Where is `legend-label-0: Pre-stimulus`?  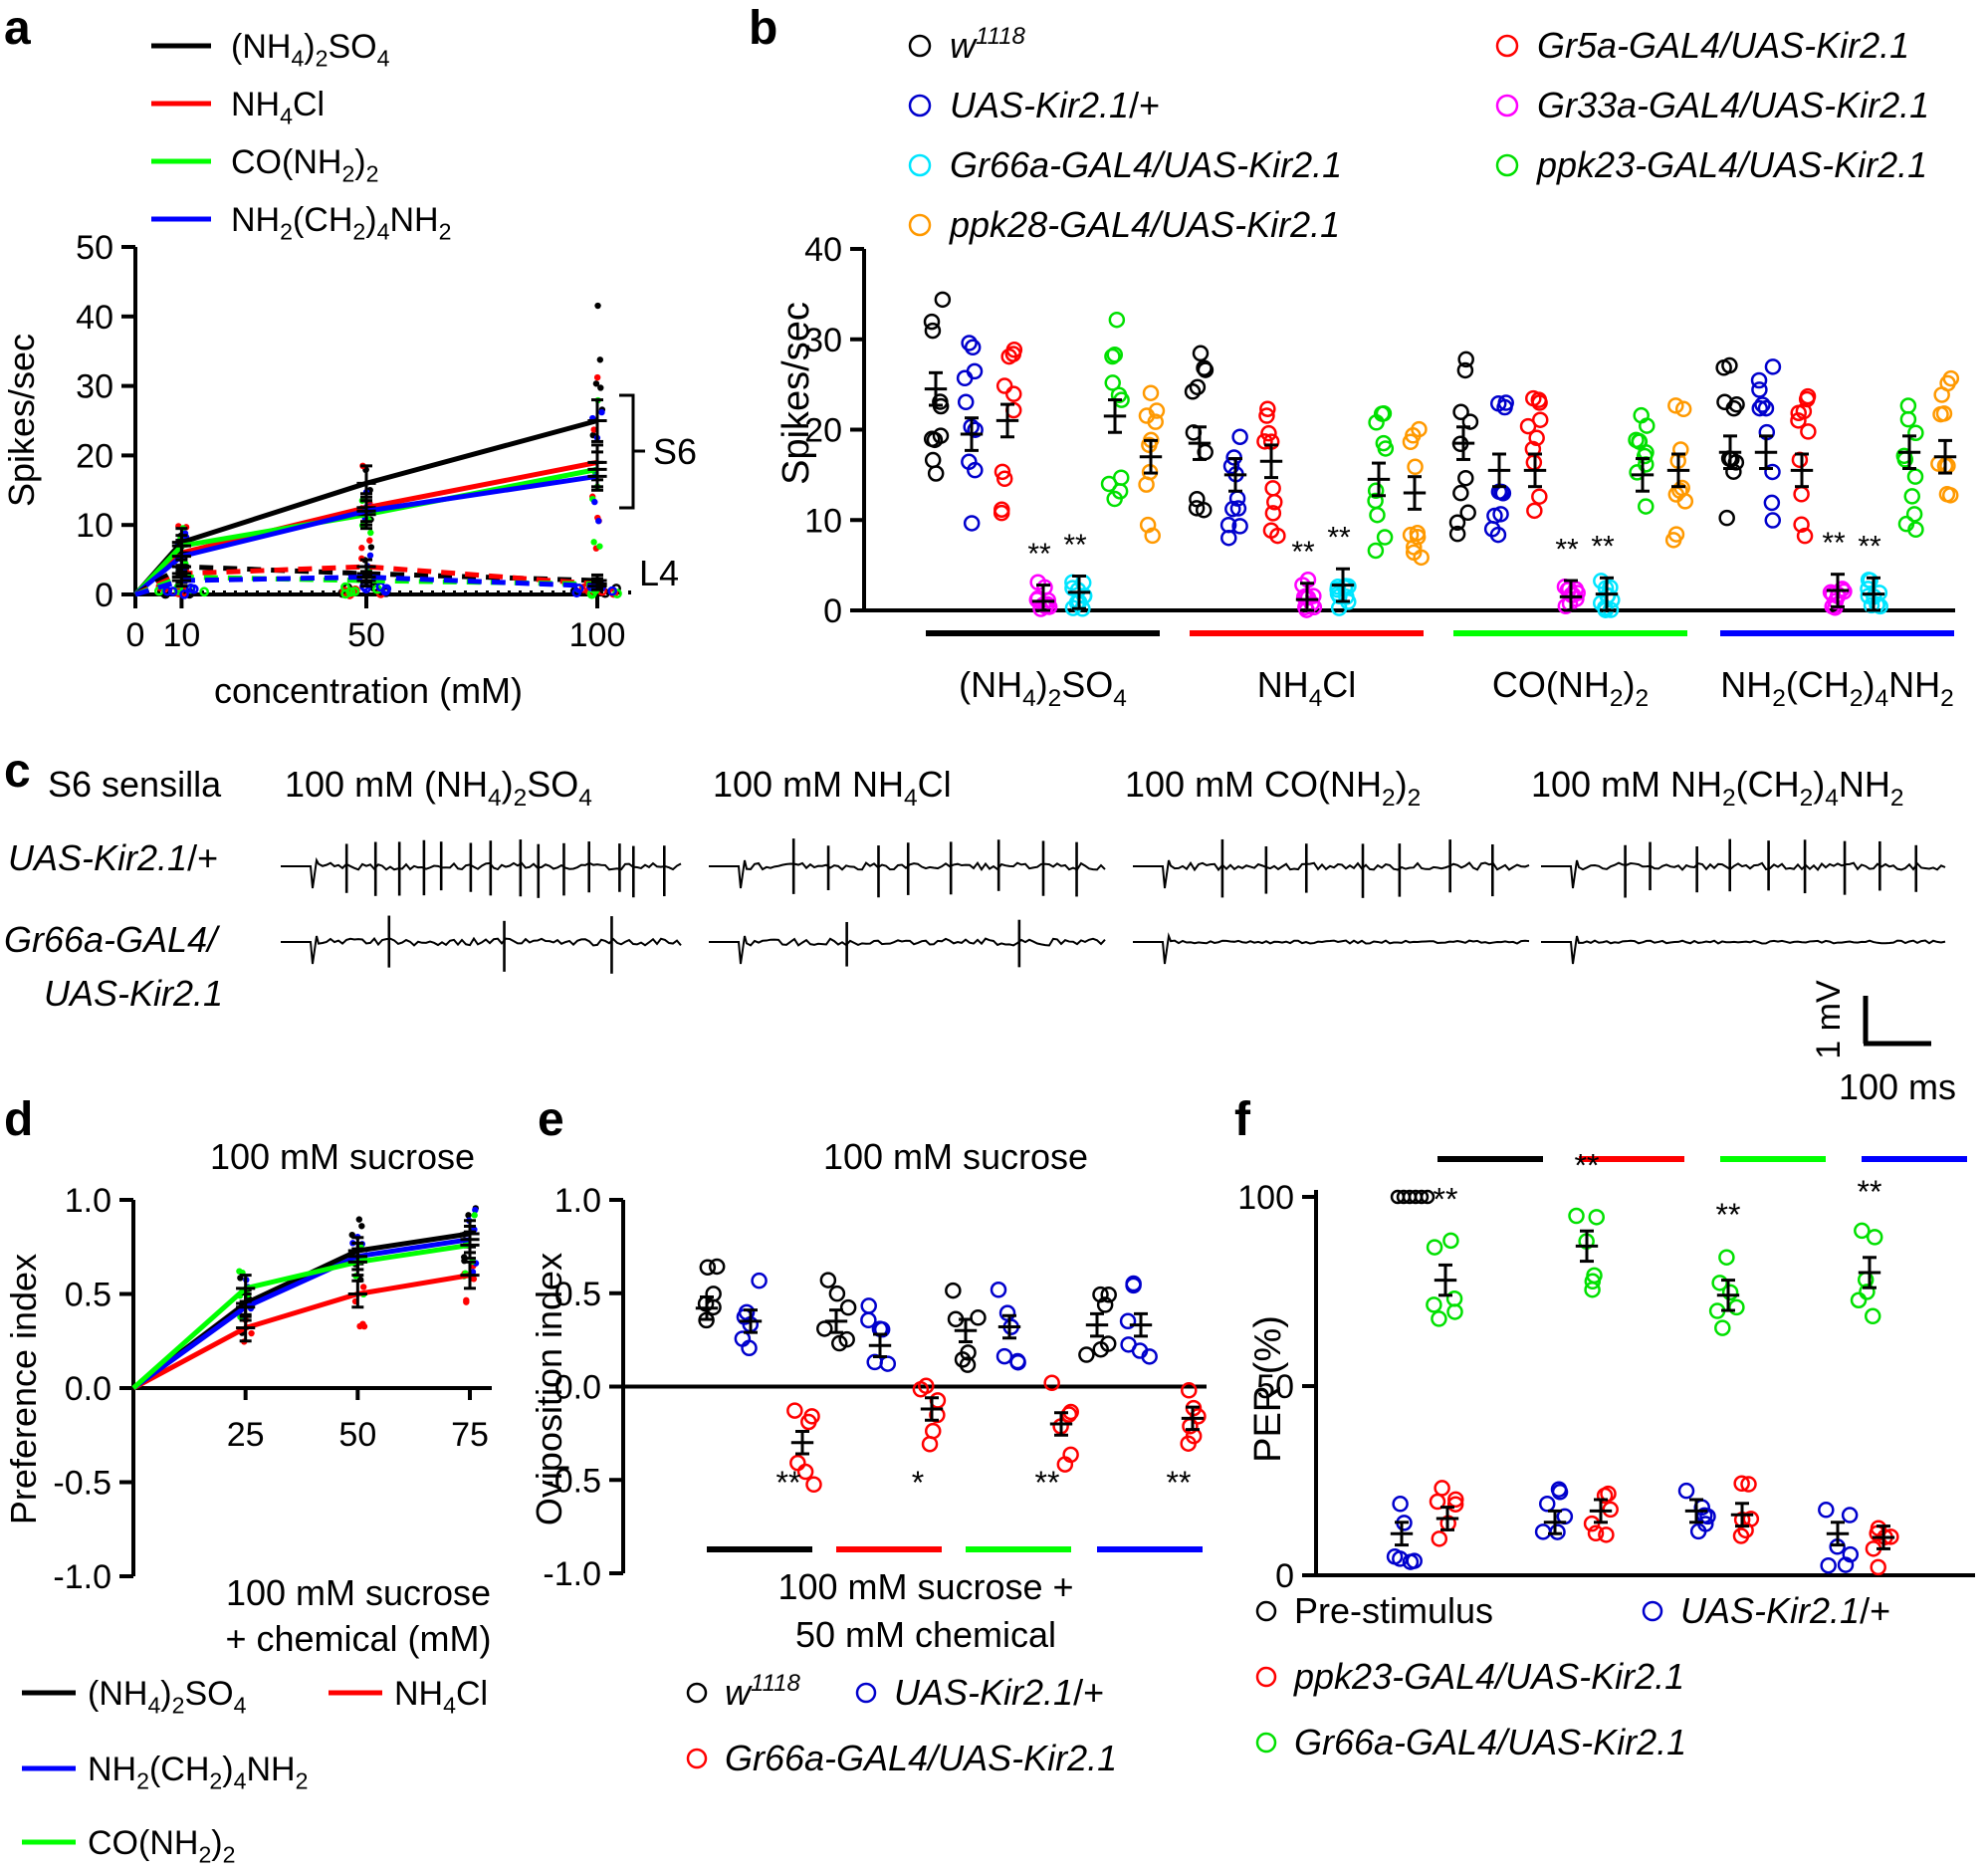
legend-label-0: Pre-stimulus is located at coordinates (1393, 1611).